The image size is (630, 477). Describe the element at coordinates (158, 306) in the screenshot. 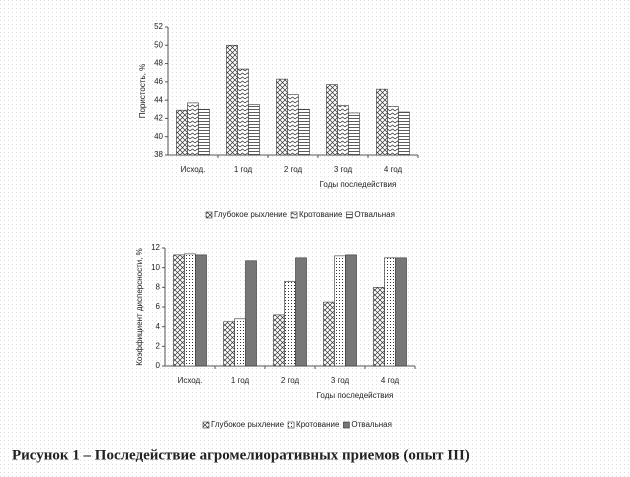

I see `y-tick-label: 6` at that location.